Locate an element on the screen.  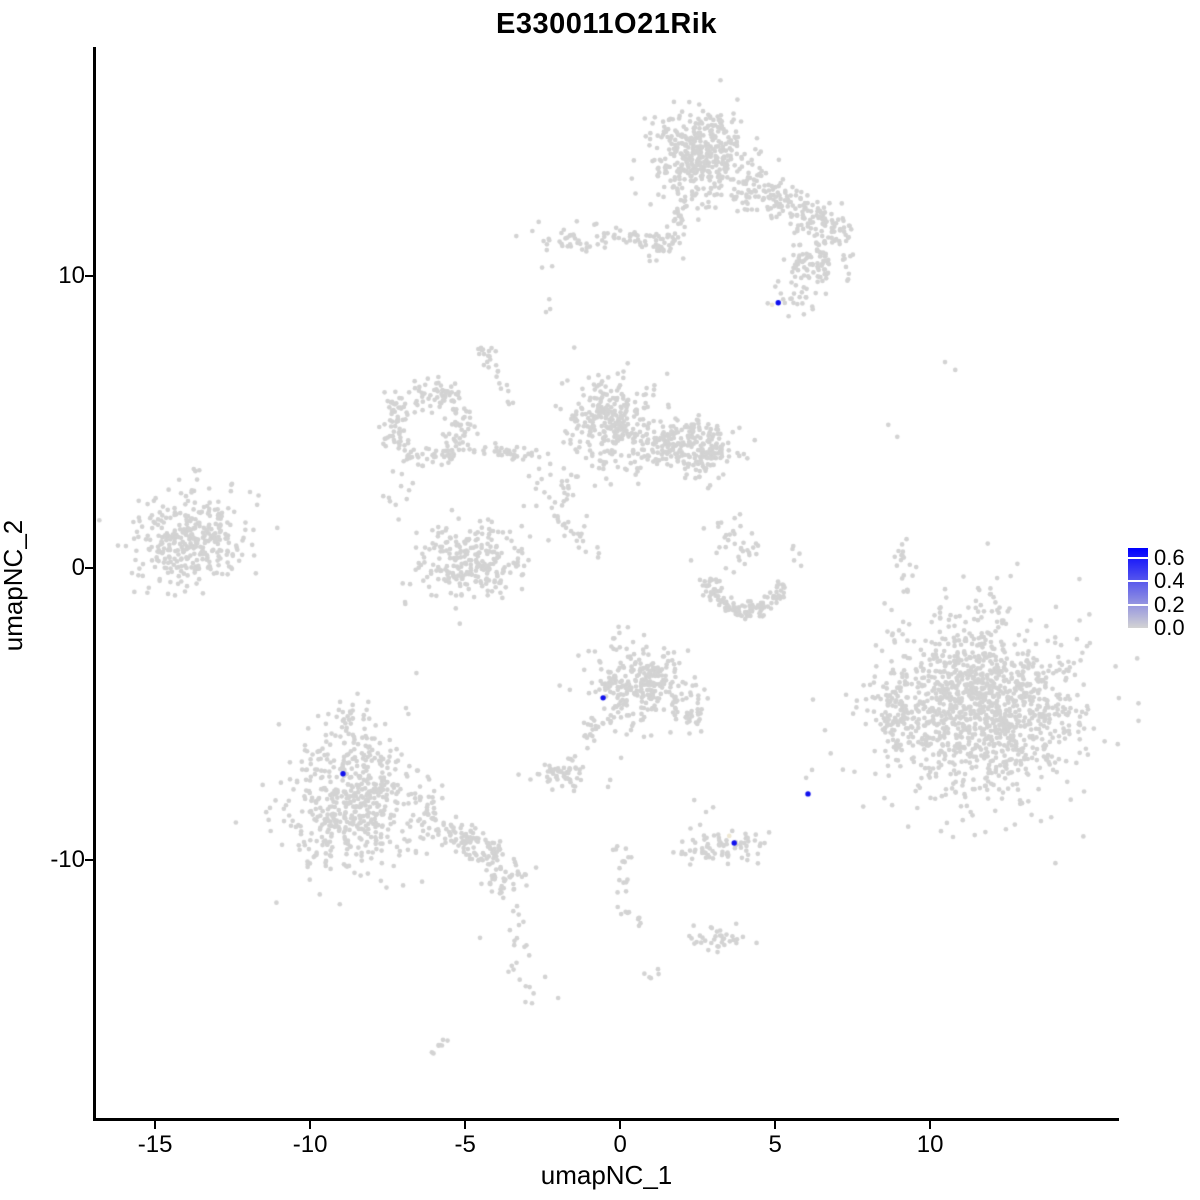
legend-gradient-bar is located at coordinates (1138, 588).